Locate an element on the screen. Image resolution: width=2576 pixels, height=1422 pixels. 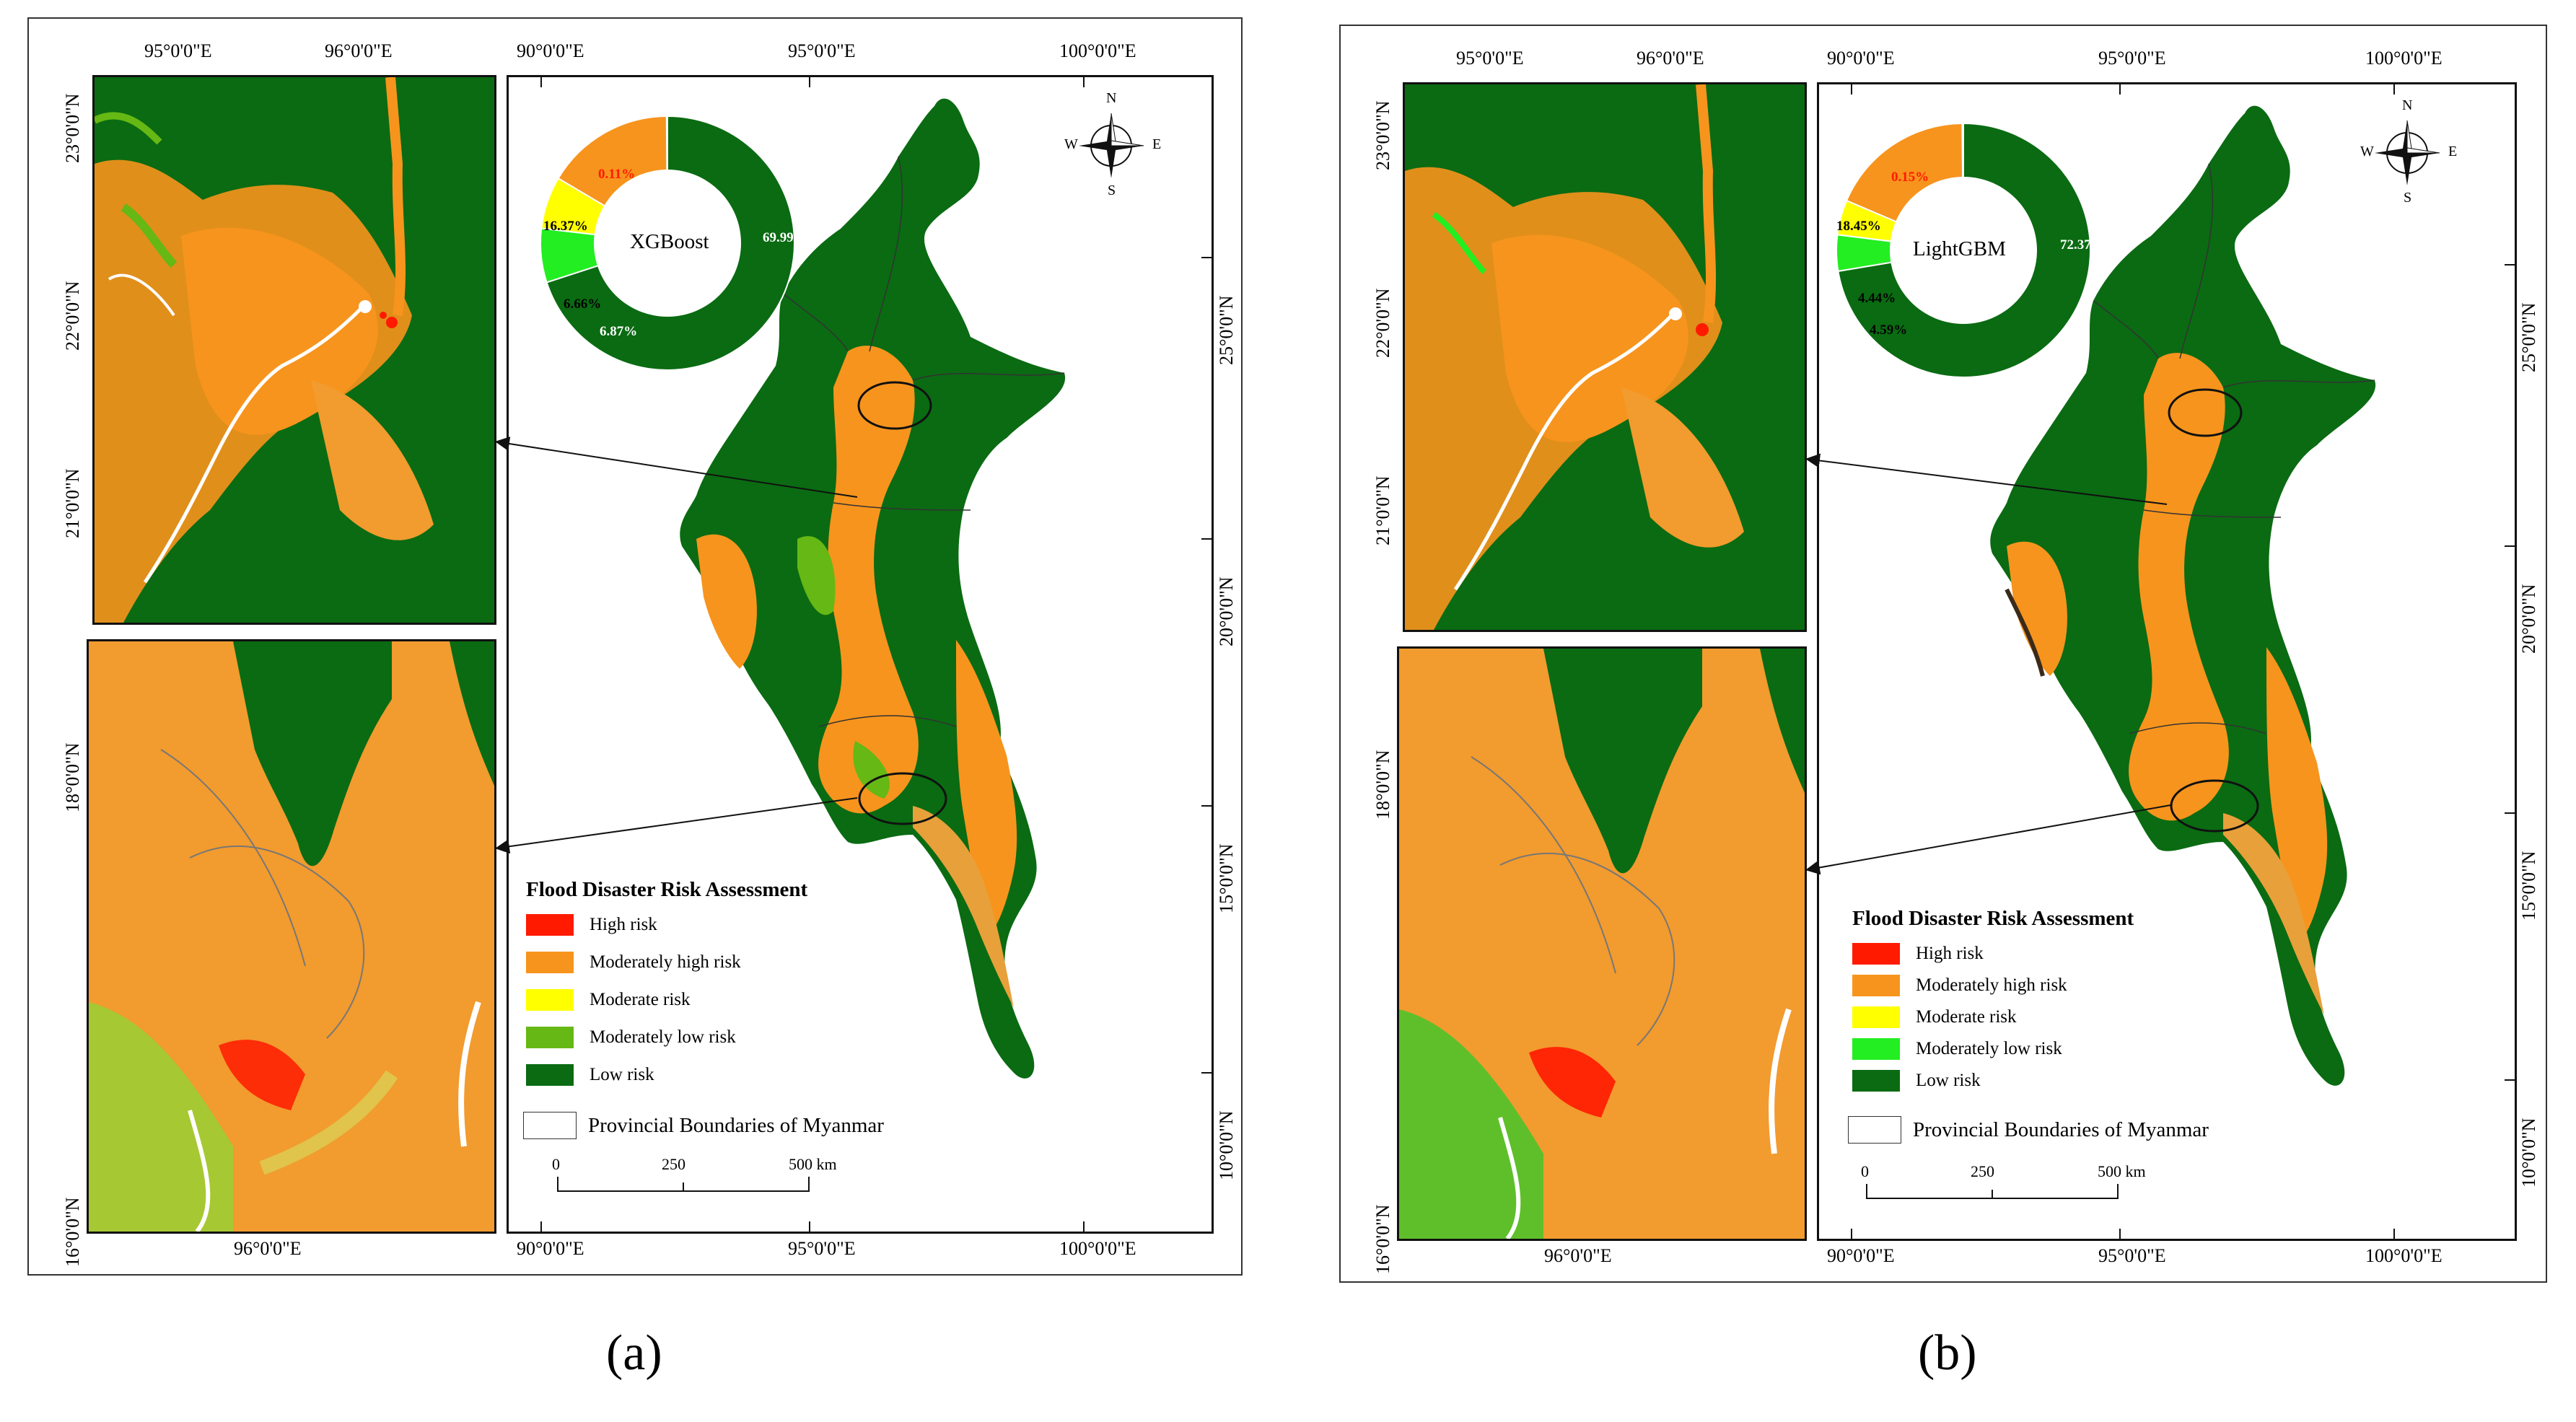
lon-label-top-b: 100°0'0"E is located at coordinates (2404, 58).